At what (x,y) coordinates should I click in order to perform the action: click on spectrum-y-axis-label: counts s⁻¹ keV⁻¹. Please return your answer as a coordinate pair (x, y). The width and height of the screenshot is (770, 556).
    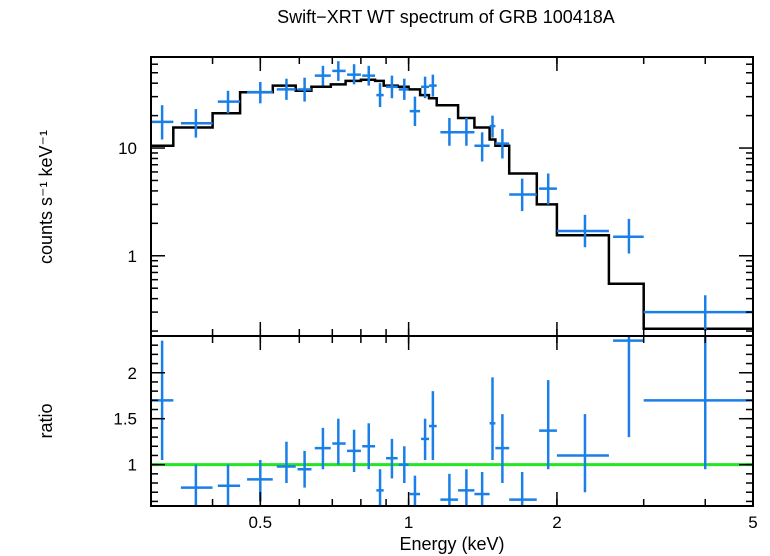
    Looking at the image, I should click on (46, 197).